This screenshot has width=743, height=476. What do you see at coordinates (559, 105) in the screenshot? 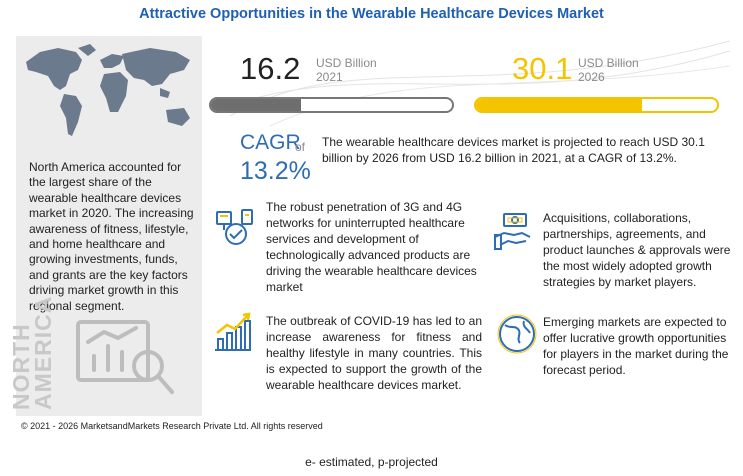
I see `bar-2026` at bounding box center [559, 105].